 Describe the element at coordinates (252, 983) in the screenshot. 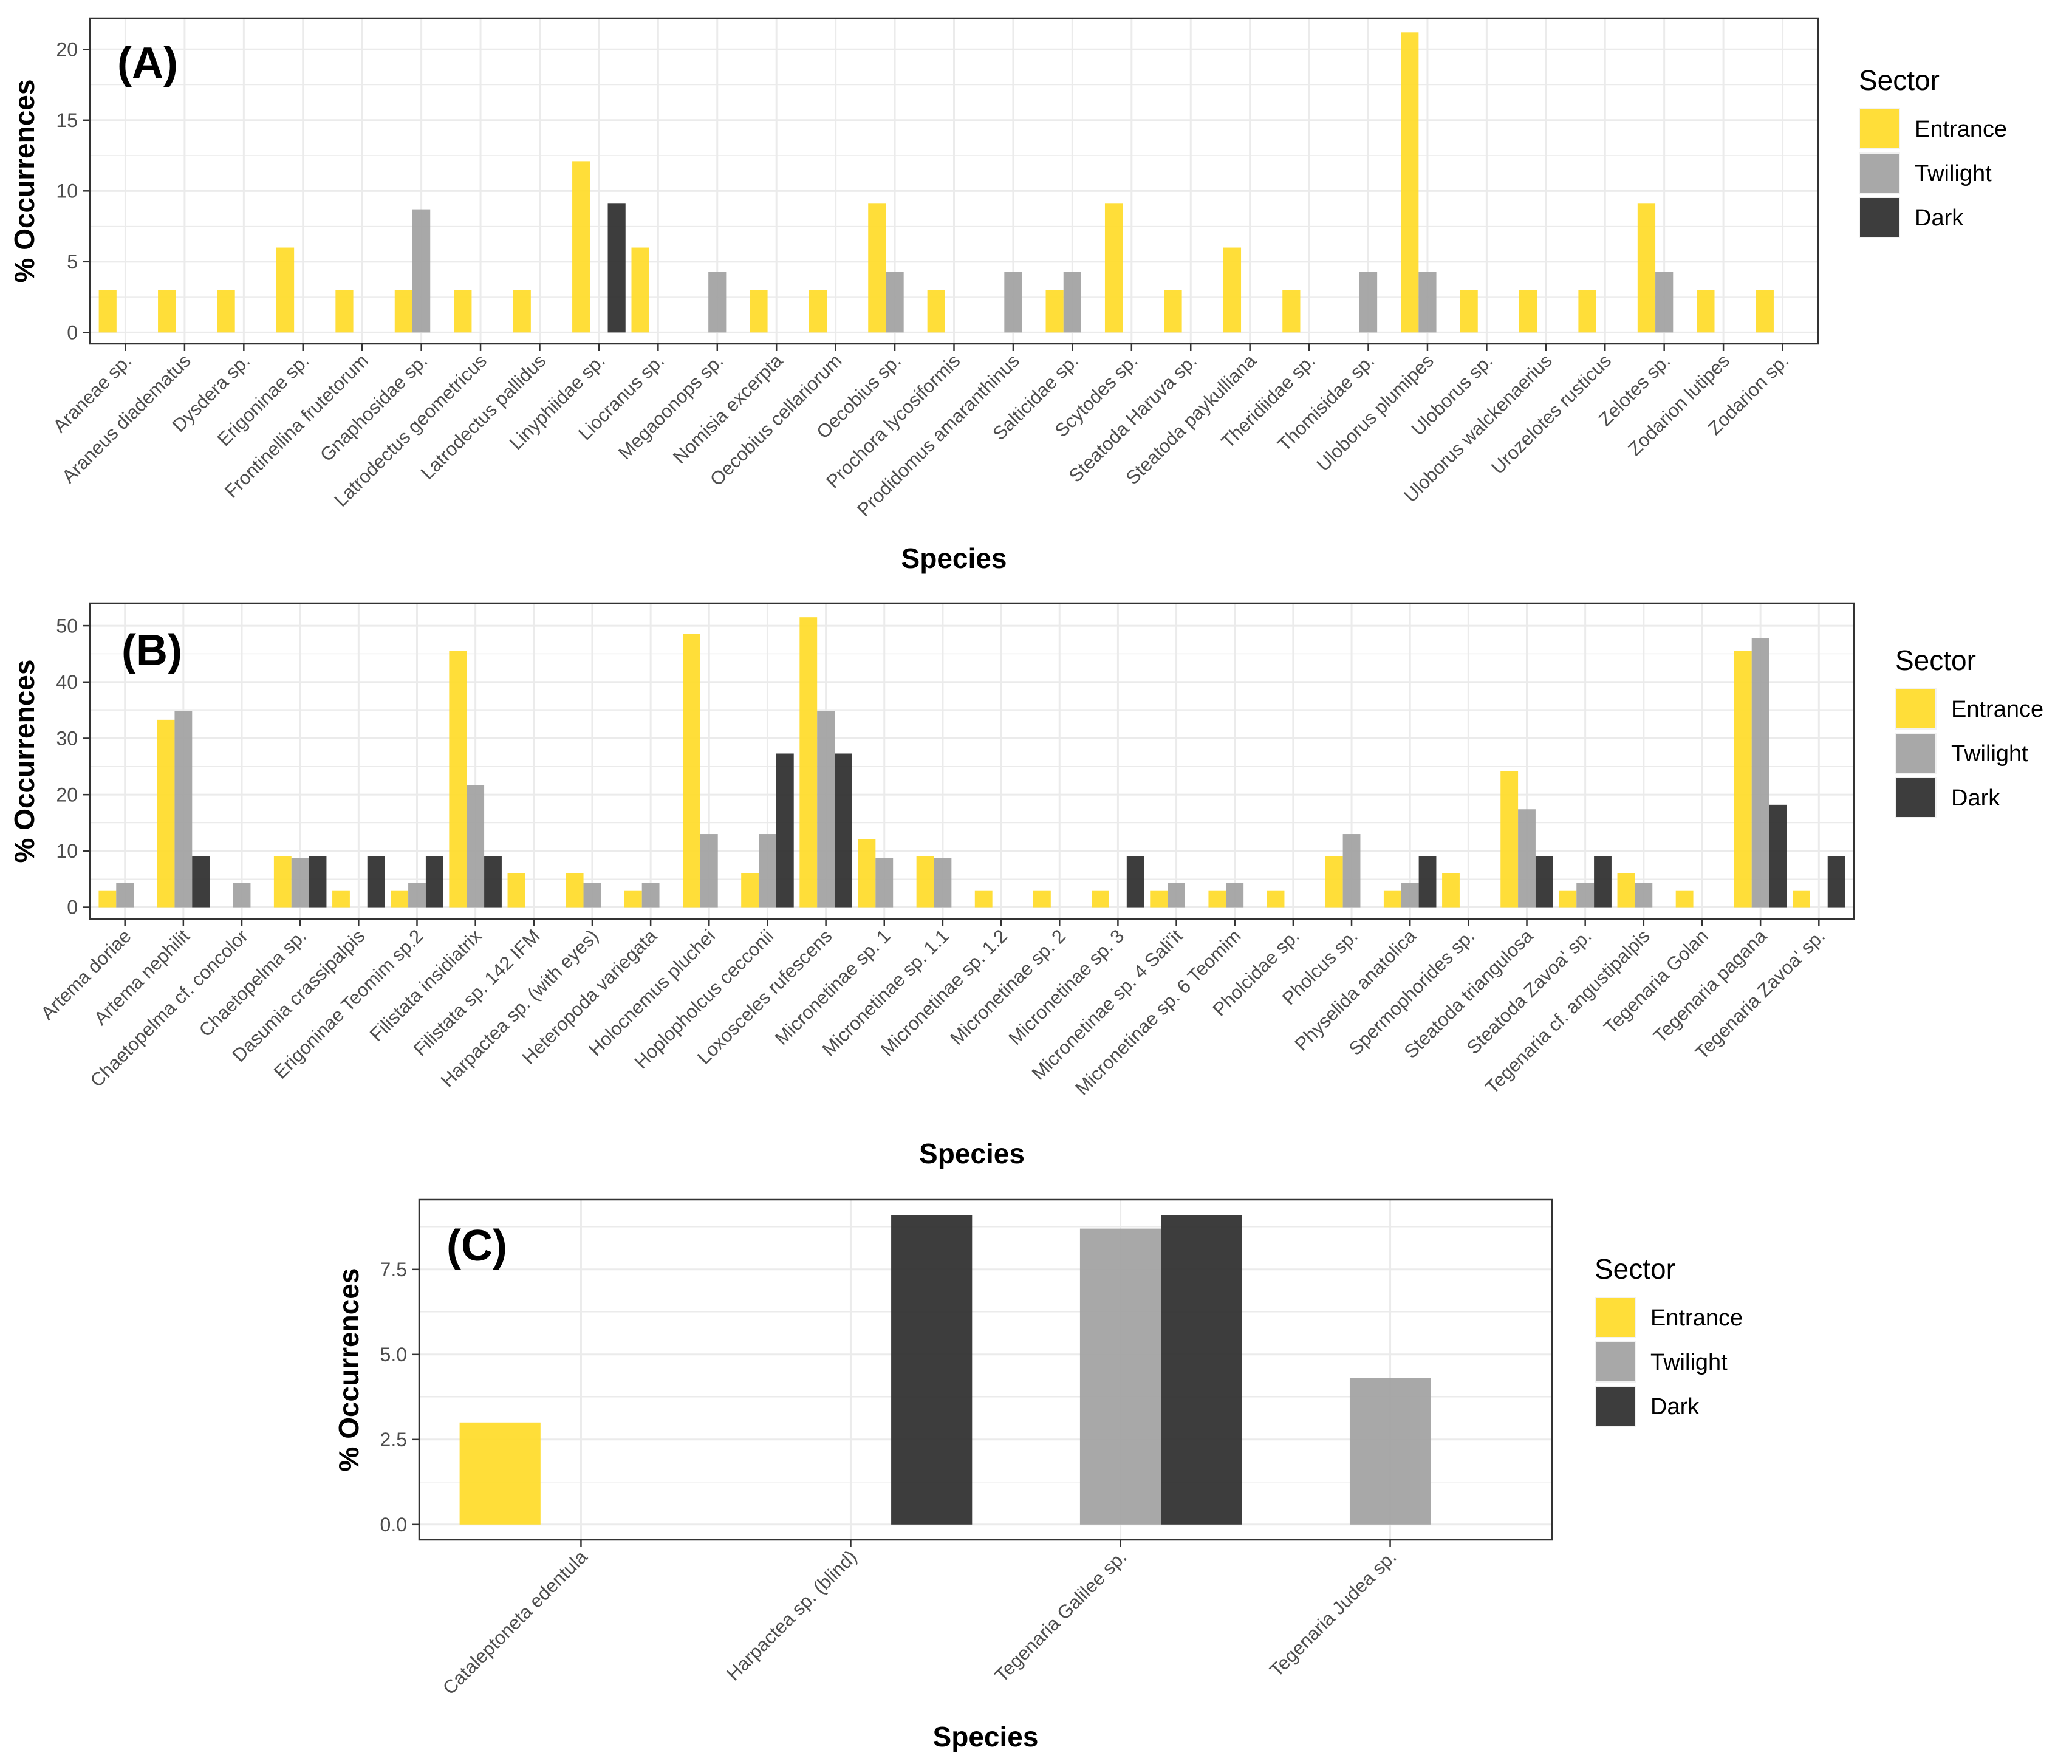

I see `x-tick-label: Chaetopelma sp.` at that location.